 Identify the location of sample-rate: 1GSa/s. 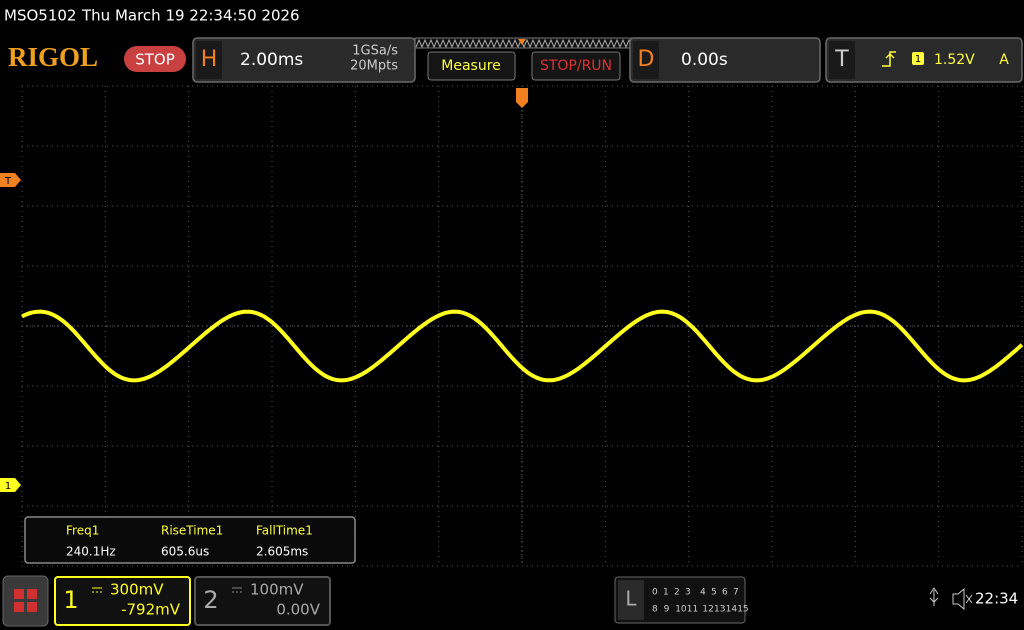
(375, 51).